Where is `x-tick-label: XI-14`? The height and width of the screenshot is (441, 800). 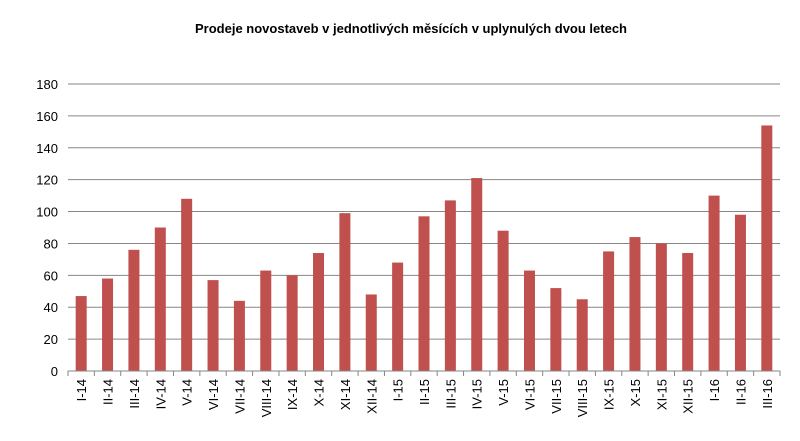
x-tick-label: XI-14 is located at coordinates (345, 394).